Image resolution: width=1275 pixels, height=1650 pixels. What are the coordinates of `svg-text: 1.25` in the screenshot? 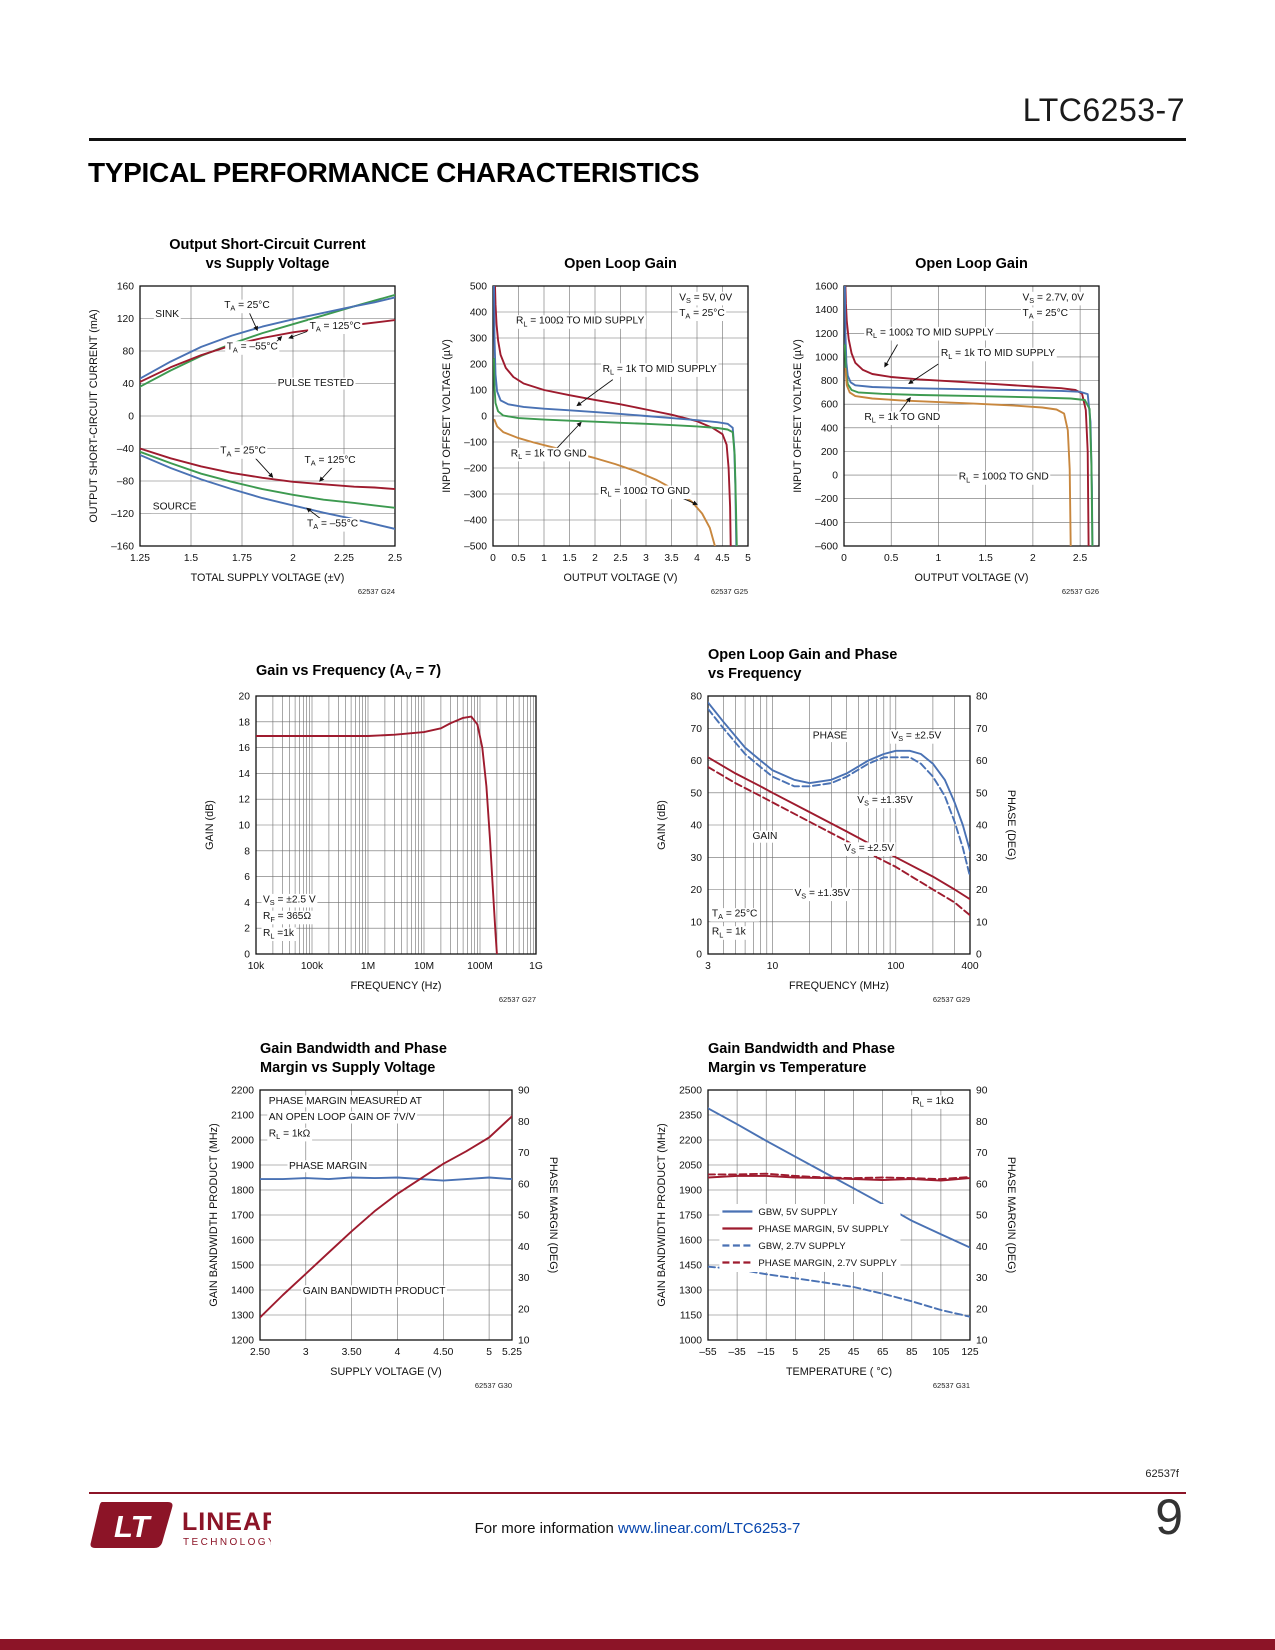 It's located at (140, 558).